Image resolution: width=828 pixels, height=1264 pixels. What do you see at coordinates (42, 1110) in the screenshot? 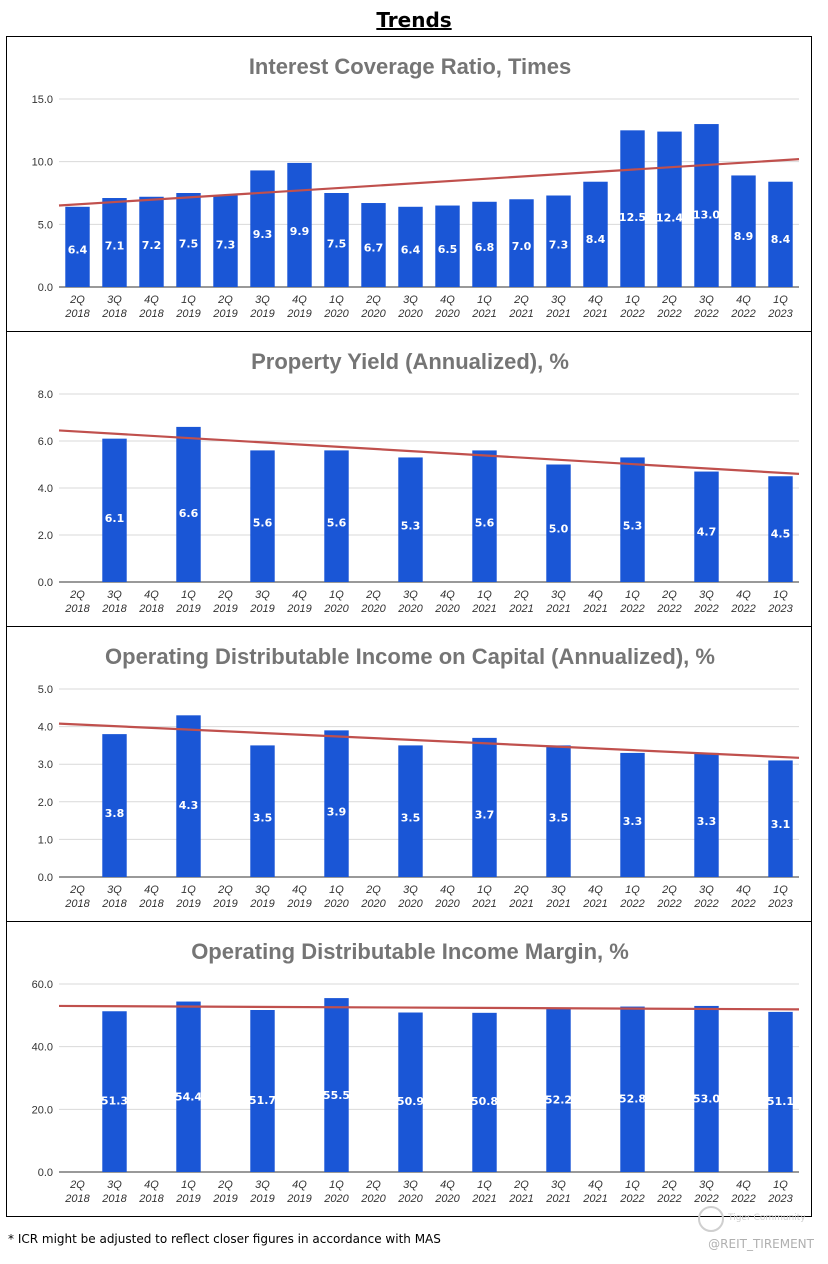
I see `y-tick-label: 20.0` at bounding box center [42, 1110].